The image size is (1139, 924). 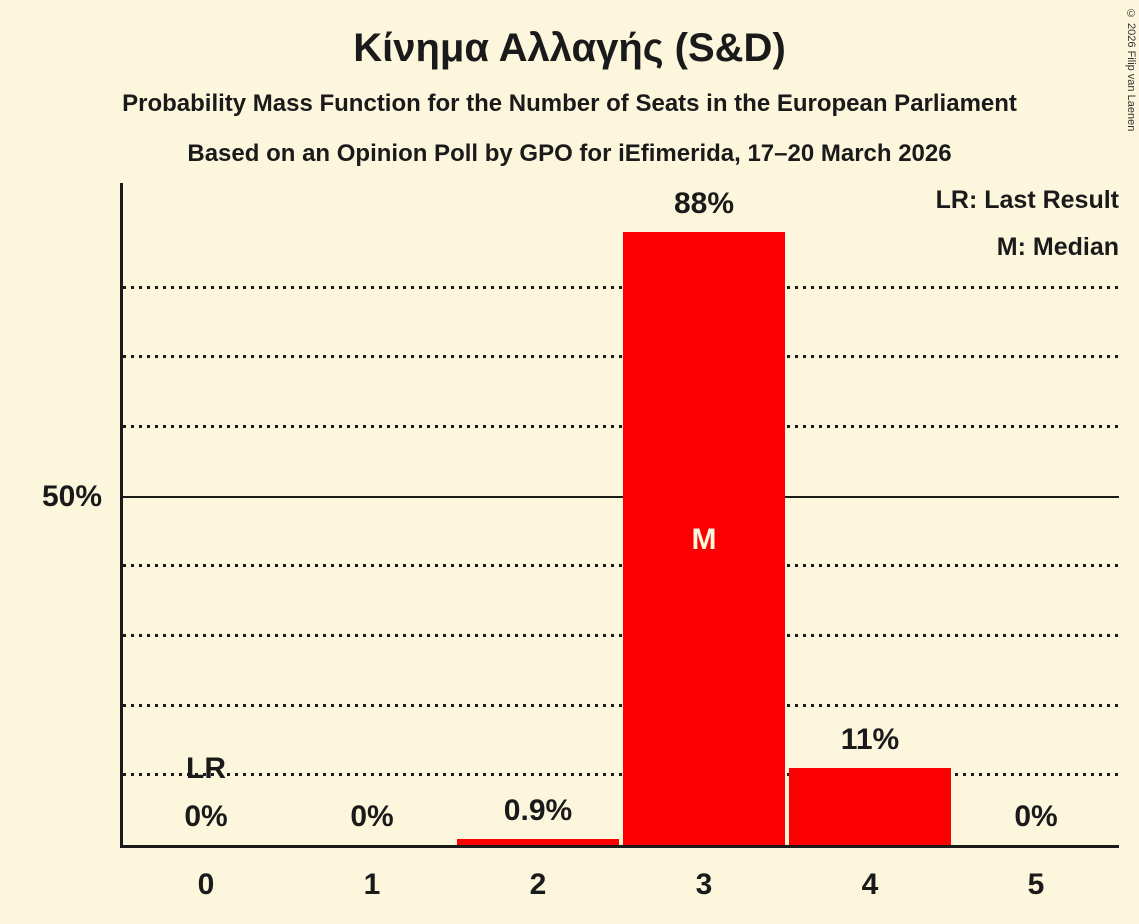 What do you see at coordinates (1036, 816) in the screenshot?
I see `bar-value-label-5: 0%` at bounding box center [1036, 816].